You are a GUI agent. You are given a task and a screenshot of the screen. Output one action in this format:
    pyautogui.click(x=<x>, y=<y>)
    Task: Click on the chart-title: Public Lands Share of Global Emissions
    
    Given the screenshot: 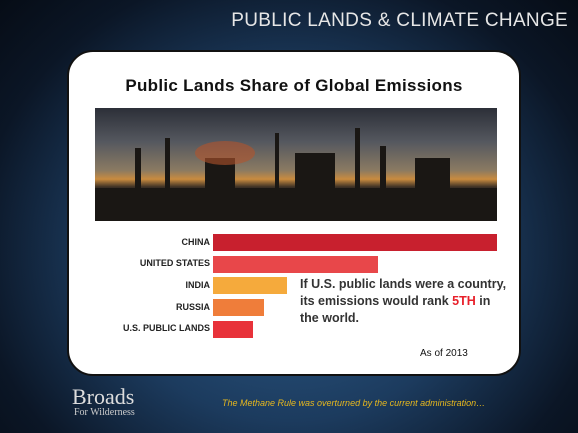 What is the action you would take?
    pyautogui.click(x=294, y=85)
    